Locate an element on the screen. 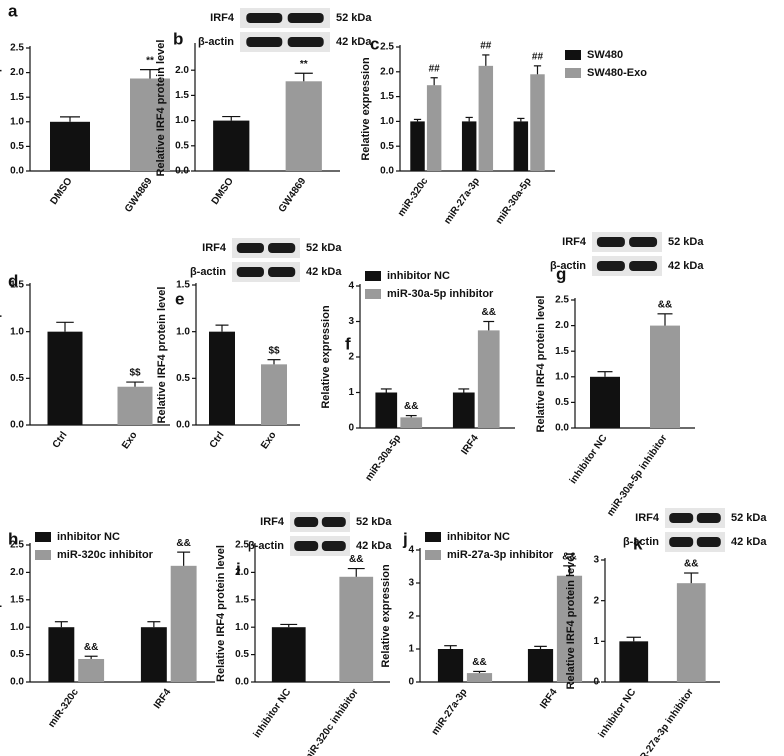 The height and width of the screenshot is (756, 784). y-tick-label: 4 is located at coordinates (411, 550).